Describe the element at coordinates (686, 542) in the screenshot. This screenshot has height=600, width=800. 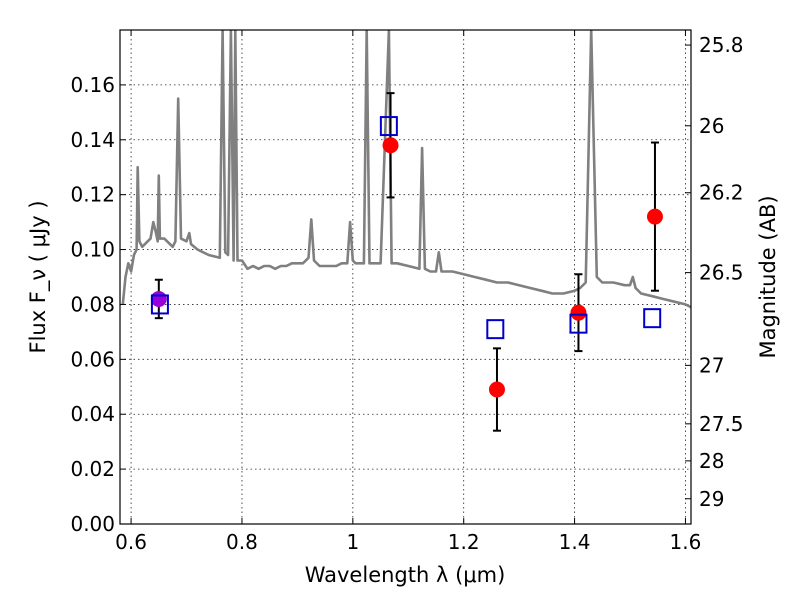
I see `x-tick-label: 1.6` at that location.